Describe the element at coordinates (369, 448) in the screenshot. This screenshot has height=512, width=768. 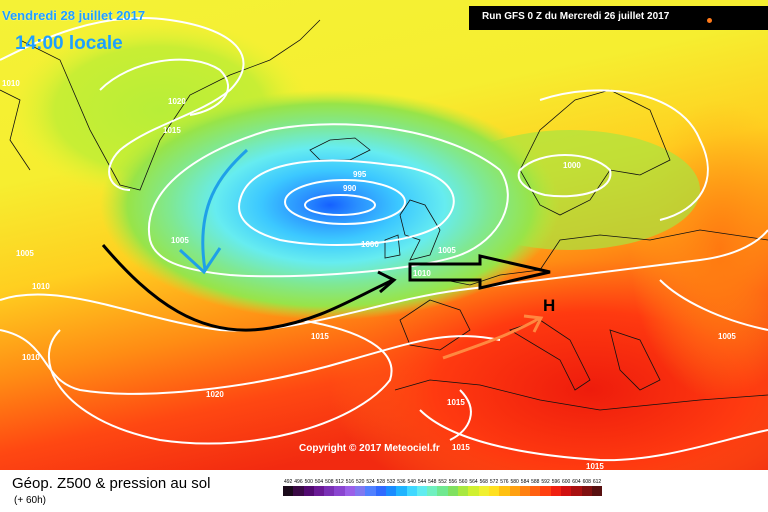
I see `copyright-text: Copyright © 2017 Meteociel.fr` at that location.